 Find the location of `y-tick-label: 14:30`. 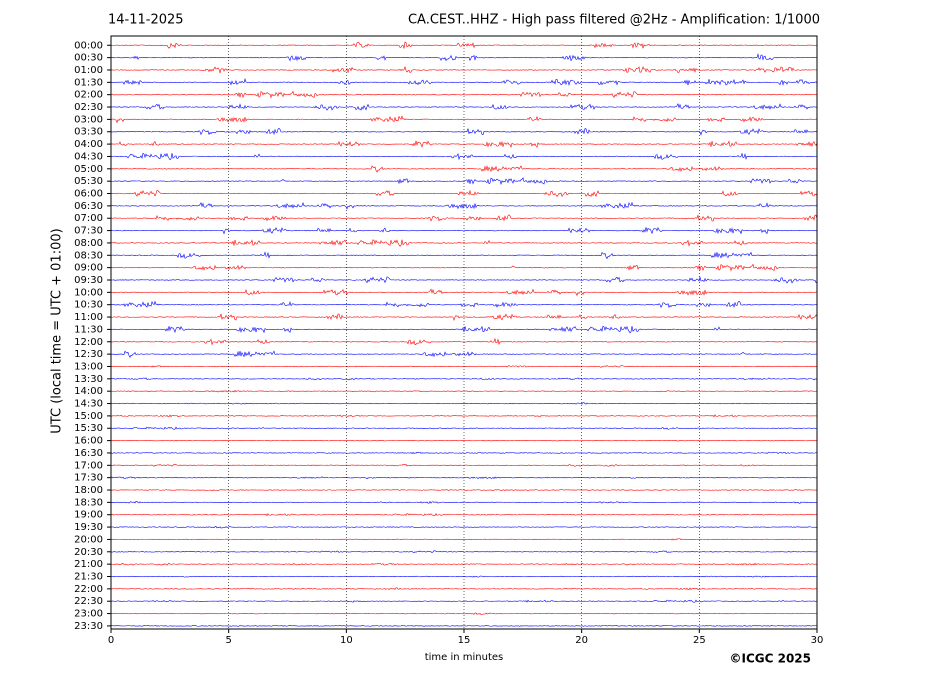

y-tick-label: 14:30 is located at coordinates (88, 404).